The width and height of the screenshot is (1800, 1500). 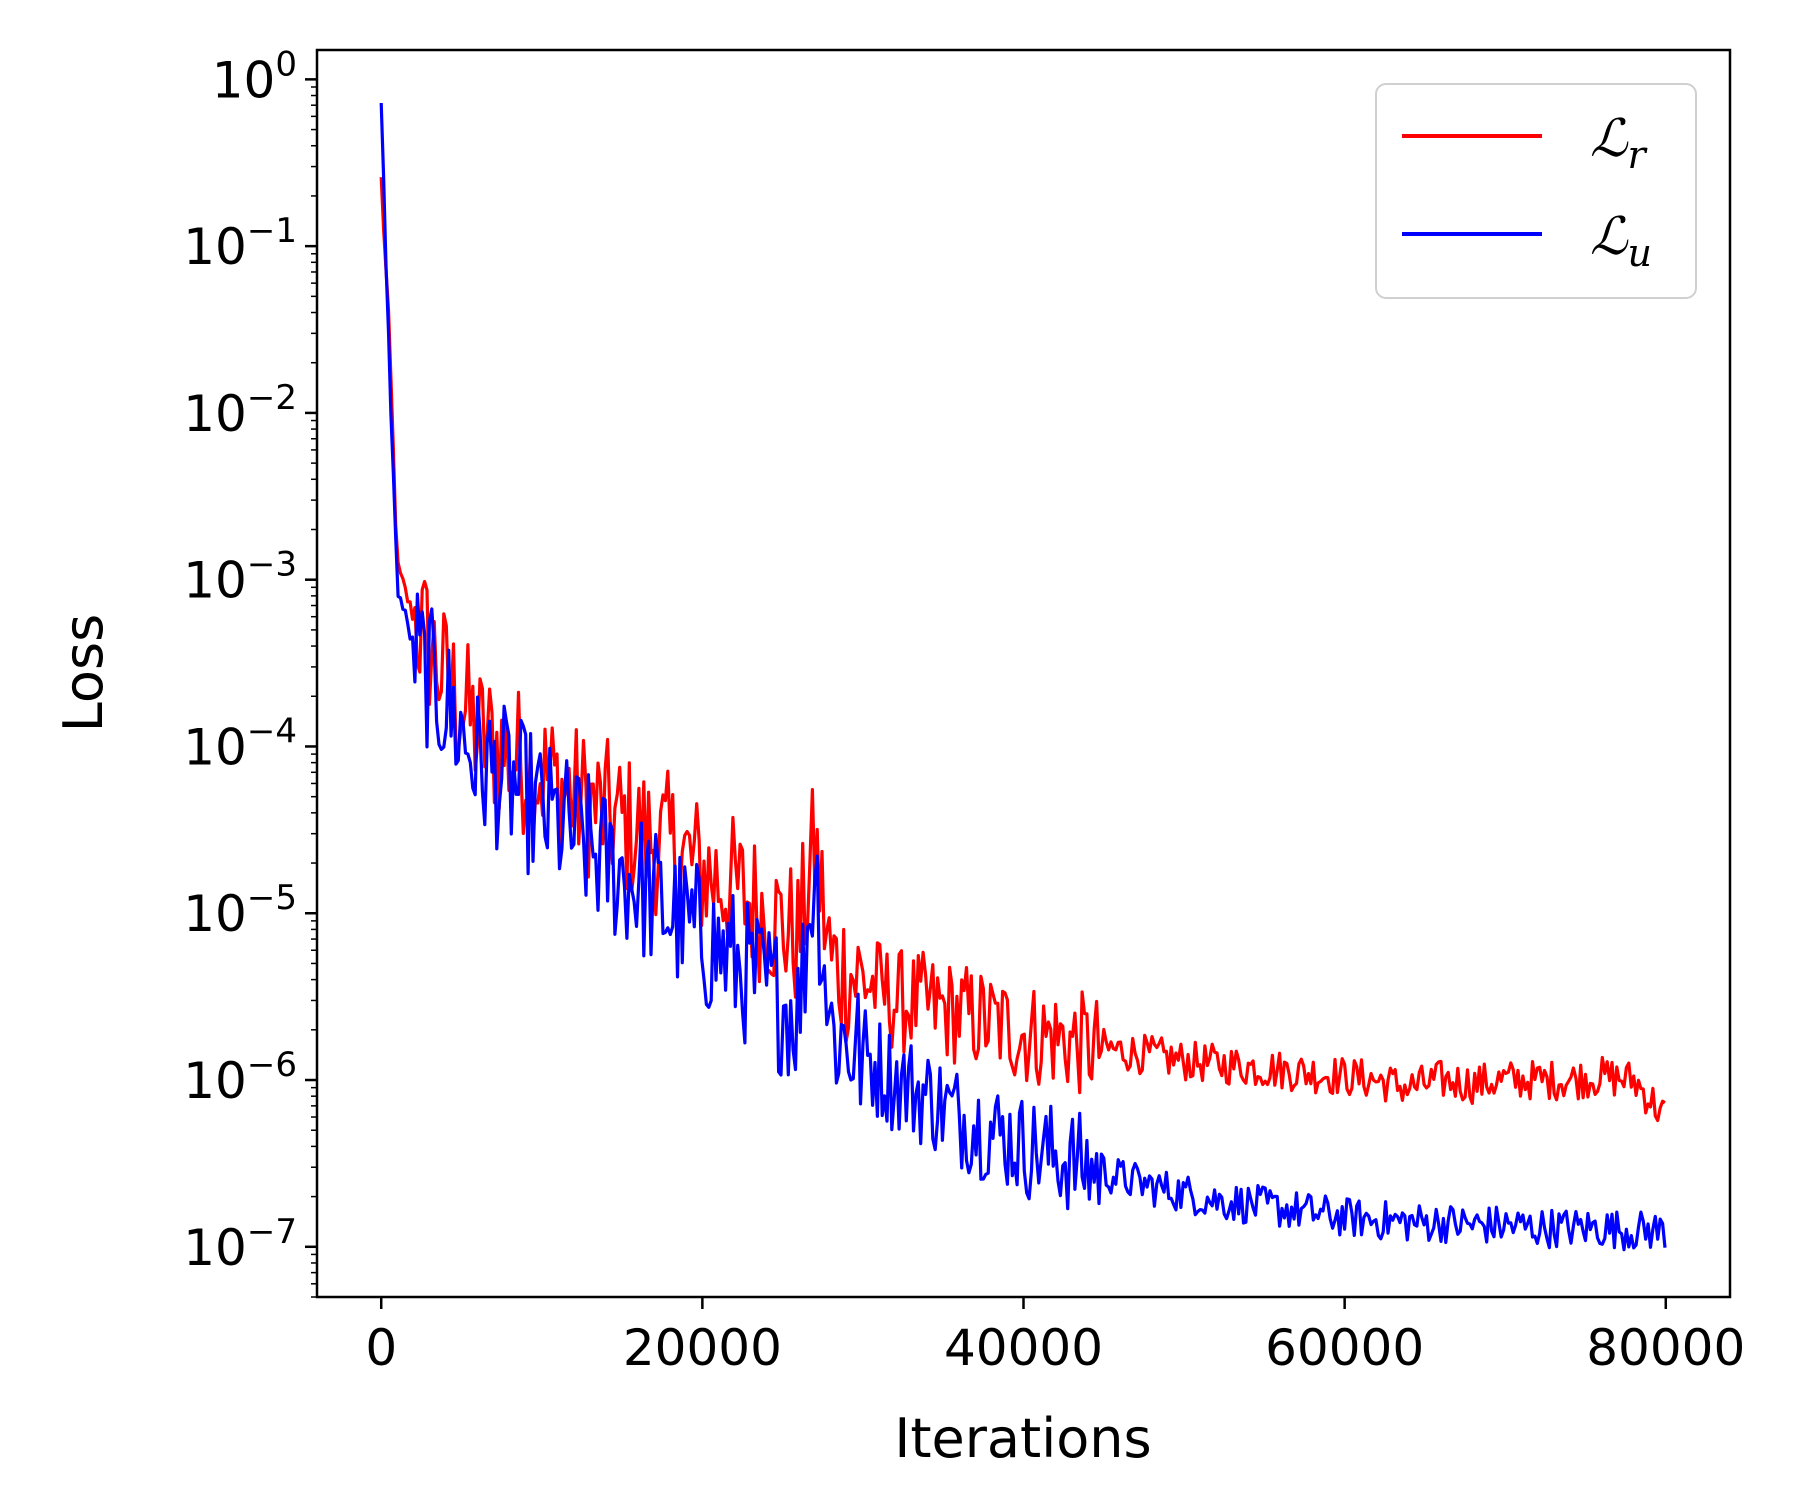 What do you see at coordinates (1639, 253) in the screenshot?
I see `legend-entry-lu-subscript: u` at bounding box center [1639, 253].